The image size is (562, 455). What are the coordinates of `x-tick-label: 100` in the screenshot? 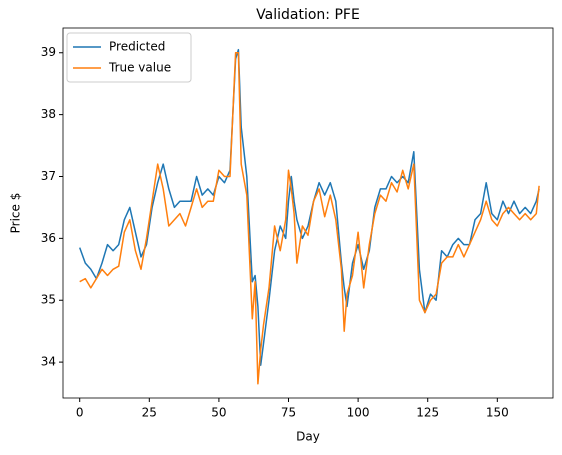 It's located at (358, 413).